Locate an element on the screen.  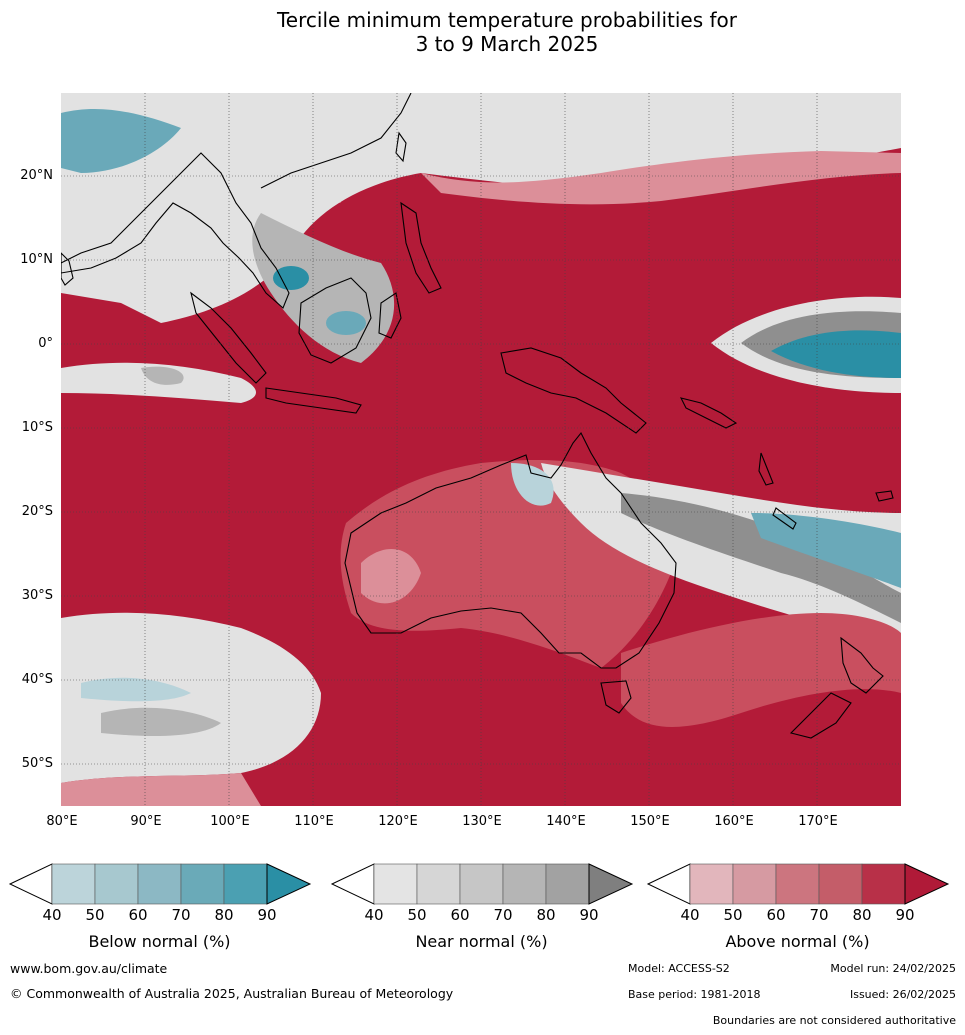
lat-tick-50s: 50°S is located at coordinates (37, 763).